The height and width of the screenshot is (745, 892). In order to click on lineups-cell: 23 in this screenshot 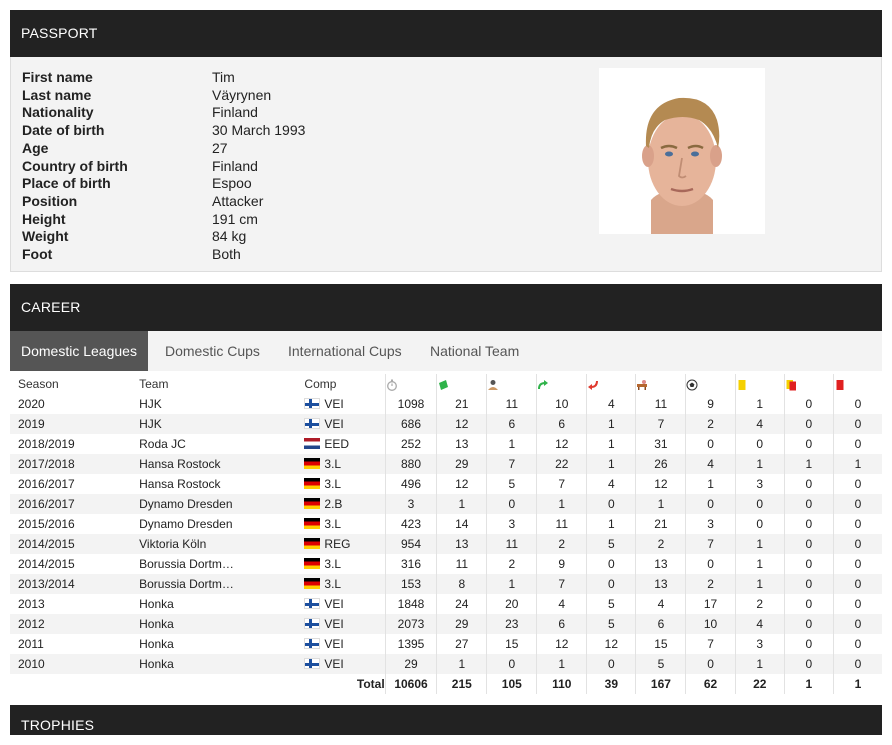, I will do `click(511, 624)`.